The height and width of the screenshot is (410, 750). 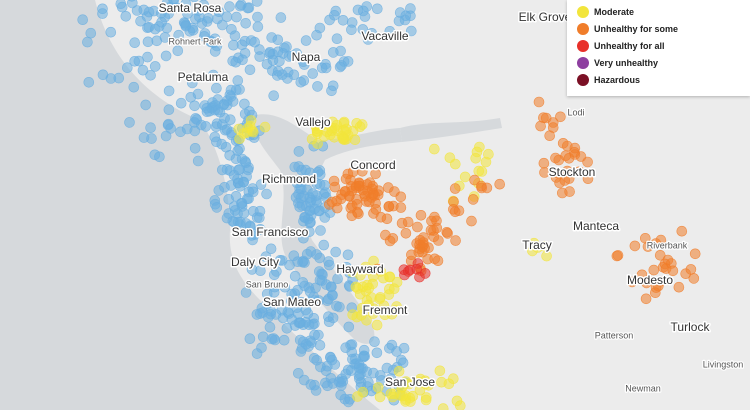 I want to click on town-label: Livingston, so click(x=723, y=364).